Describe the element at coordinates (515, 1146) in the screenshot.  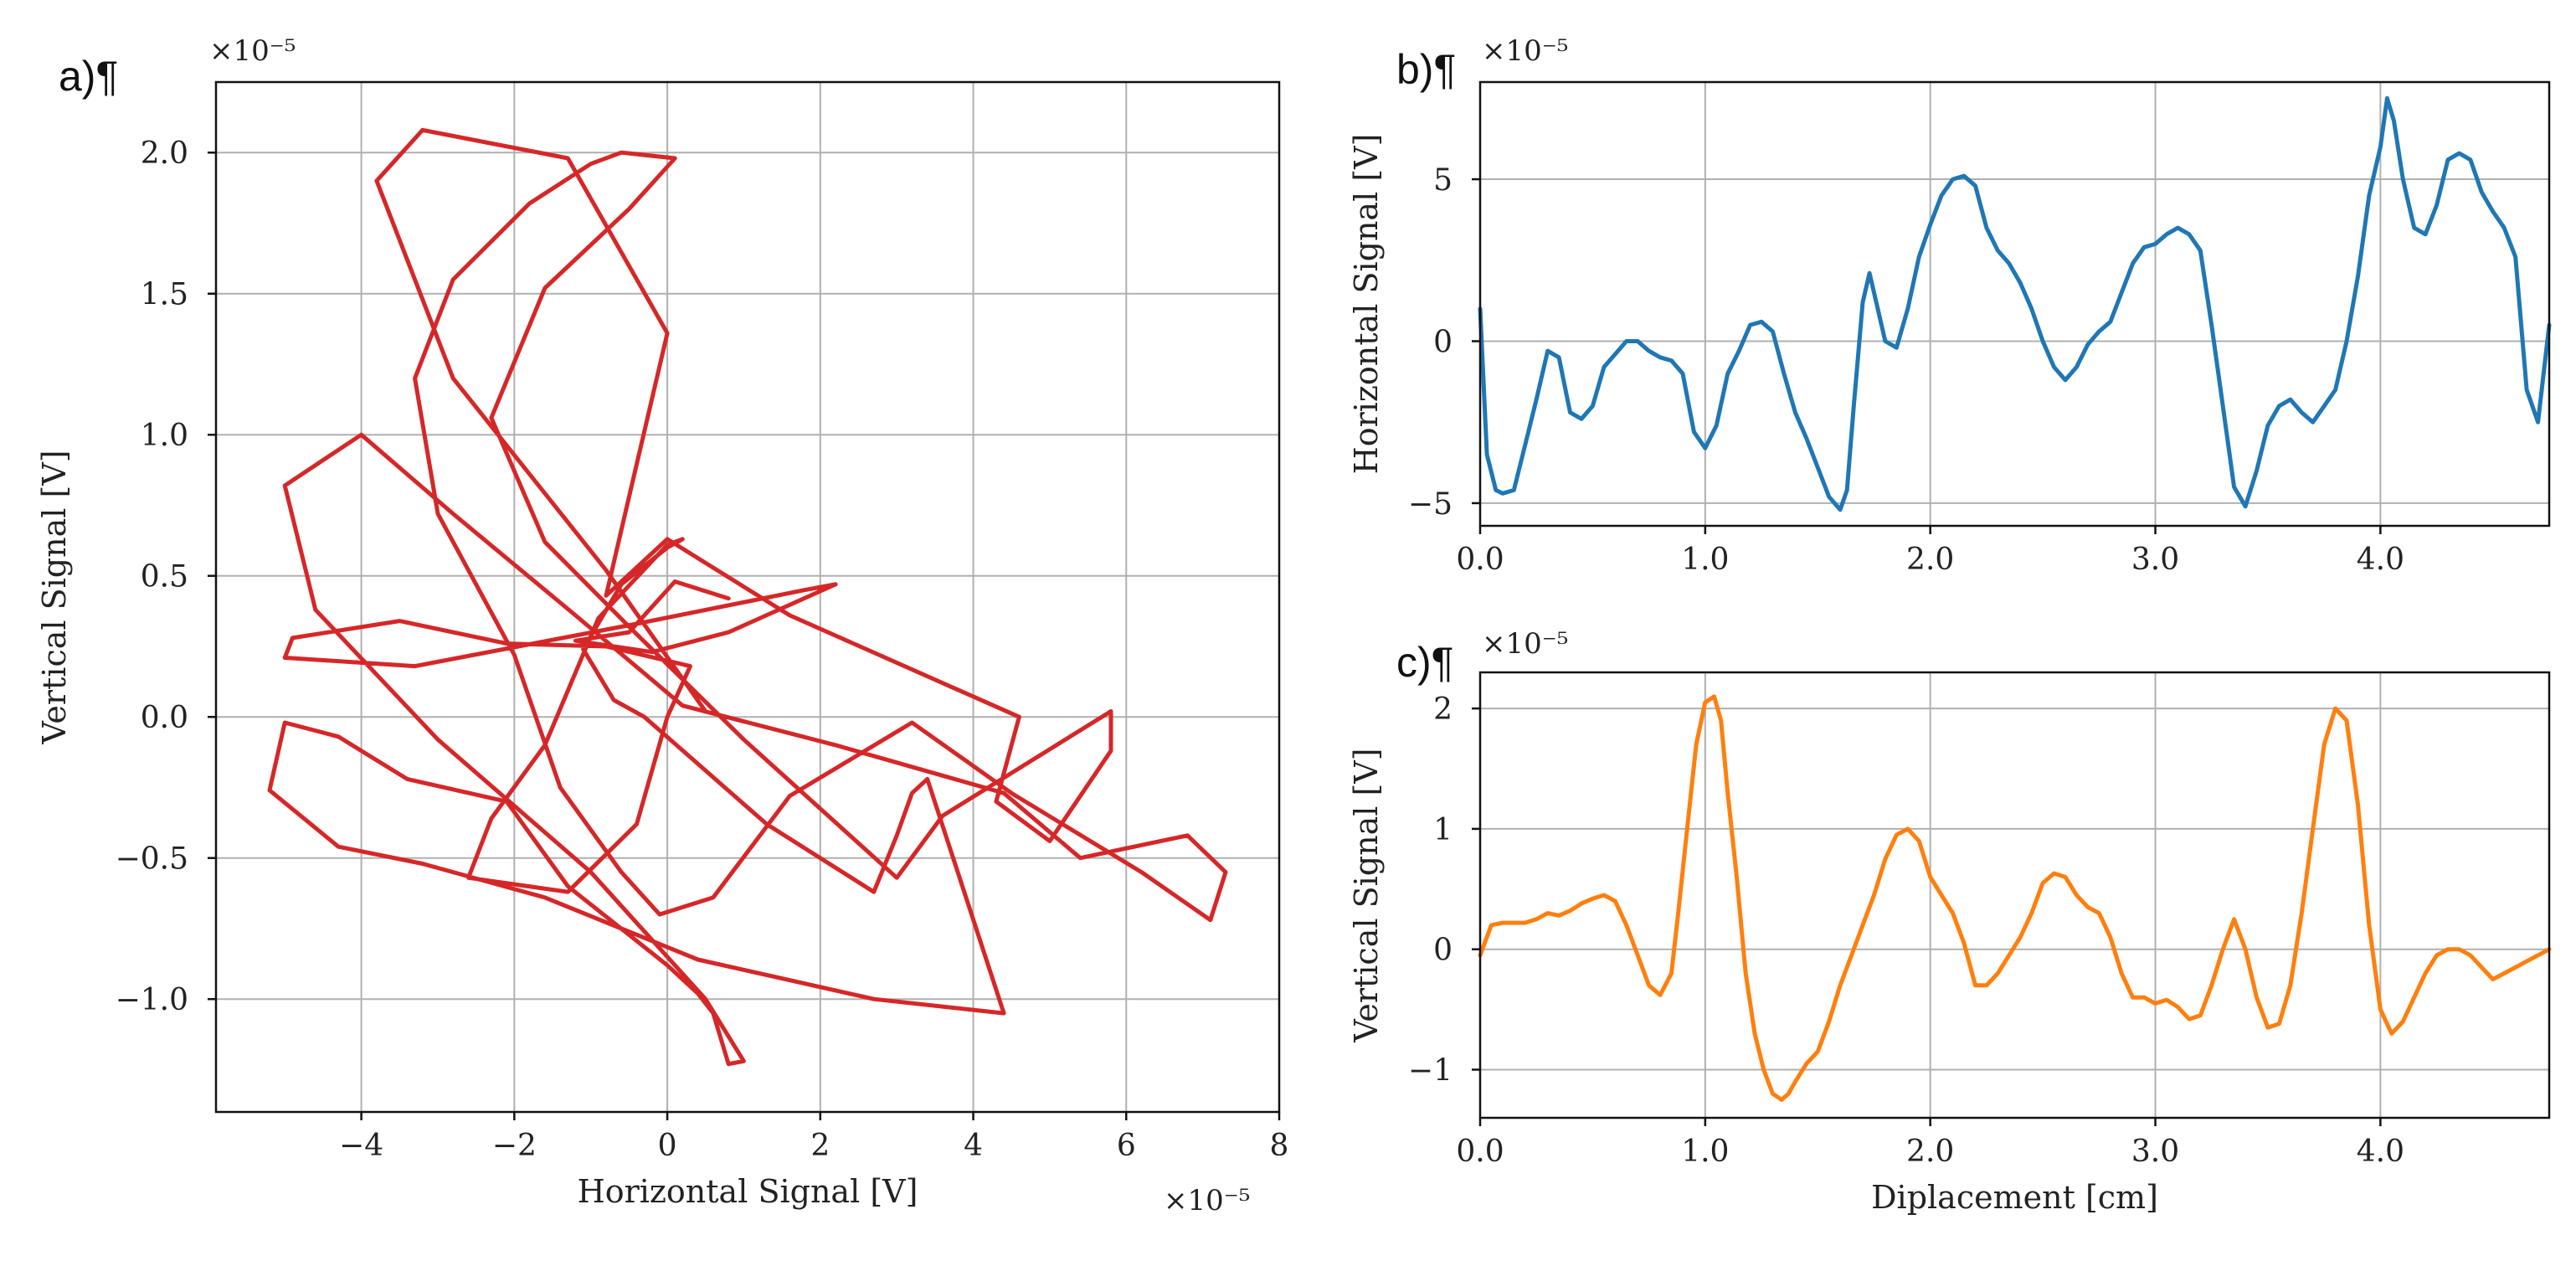
I see `x-tick-label: −2` at that location.